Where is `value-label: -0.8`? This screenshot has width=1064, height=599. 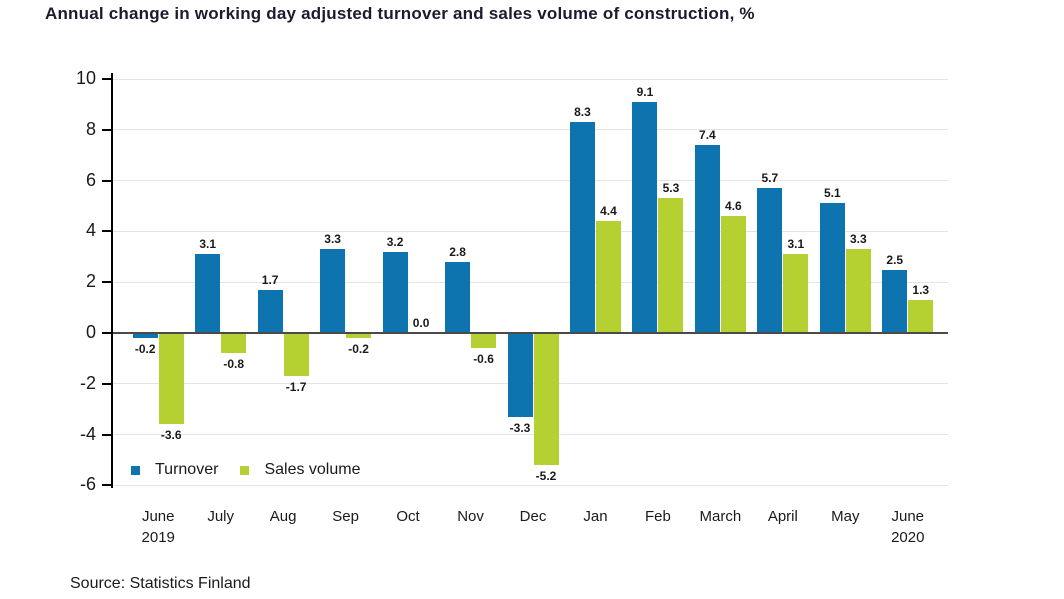 value-label: -0.8 is located at coordinates (234, 364).